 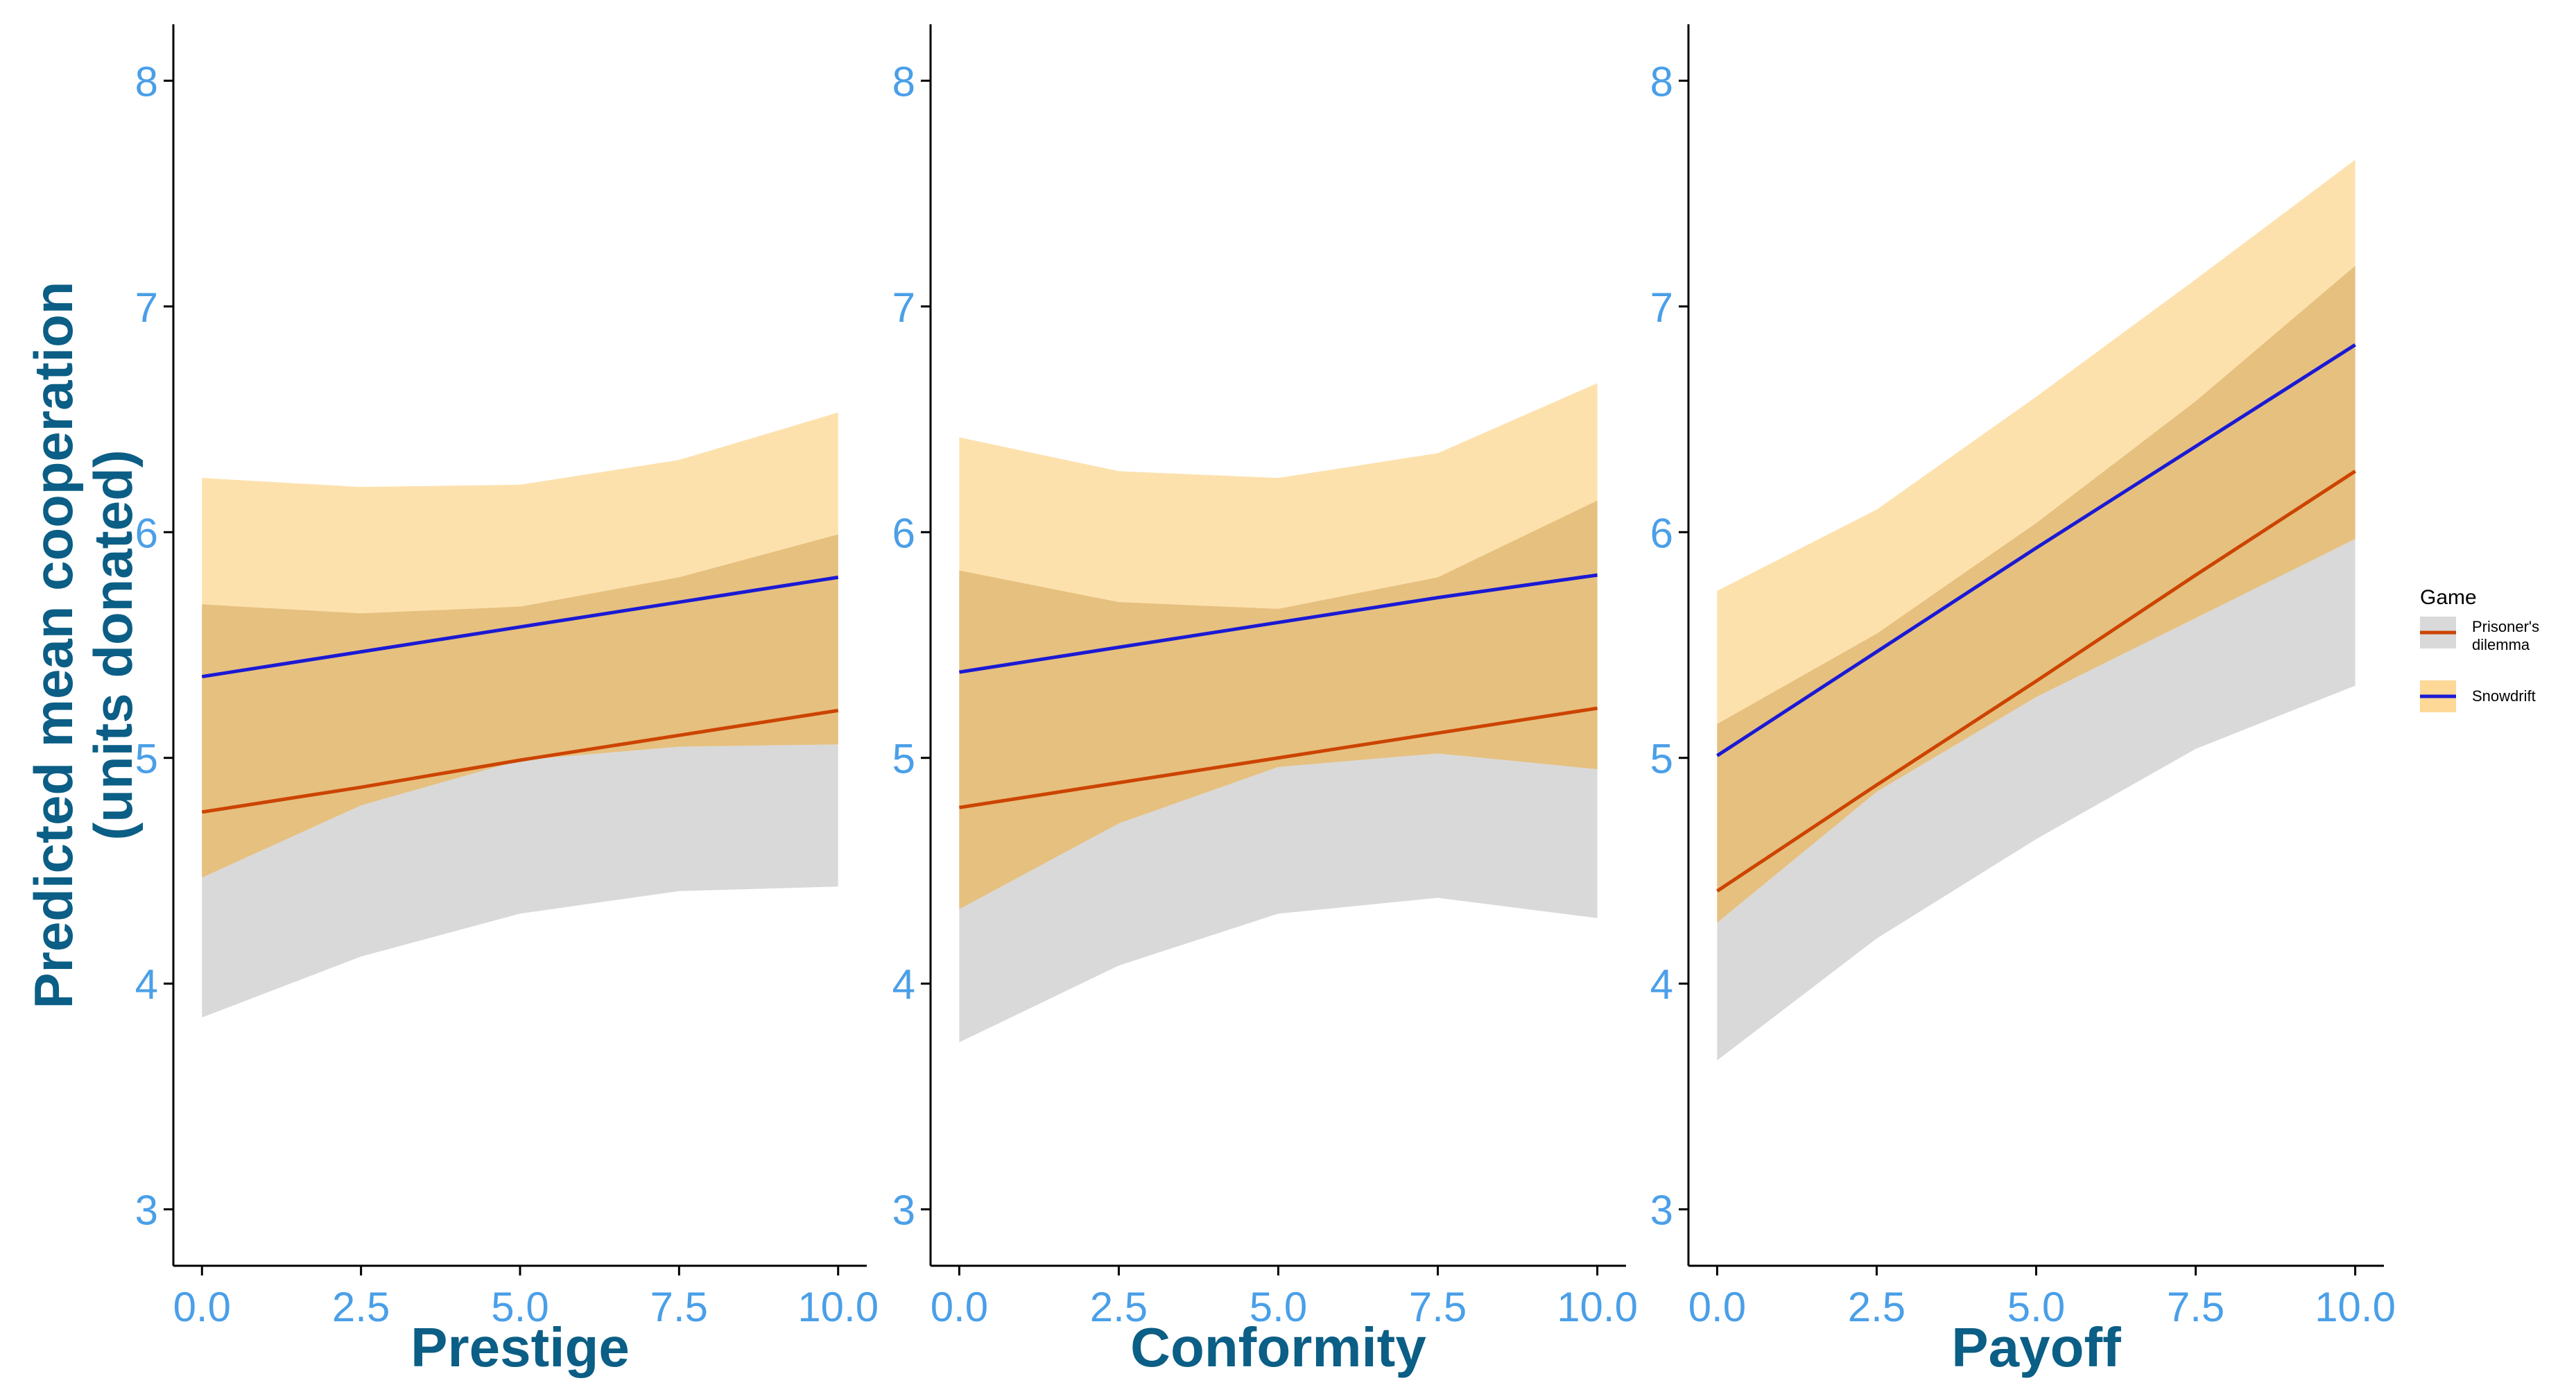 I want to click on x-axis-title: Conformity, so click(x=1278, y=1347).